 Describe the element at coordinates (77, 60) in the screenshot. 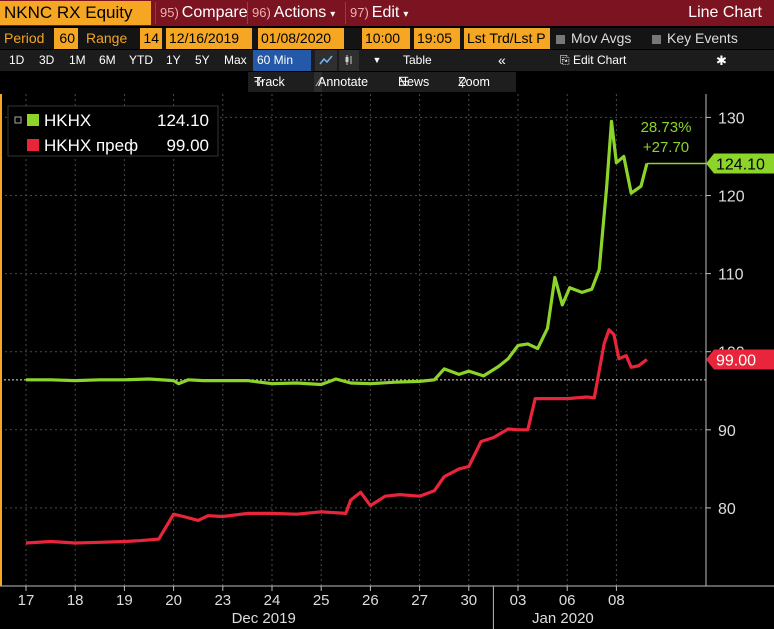

I see `range-button-1m: 1M` at that location.